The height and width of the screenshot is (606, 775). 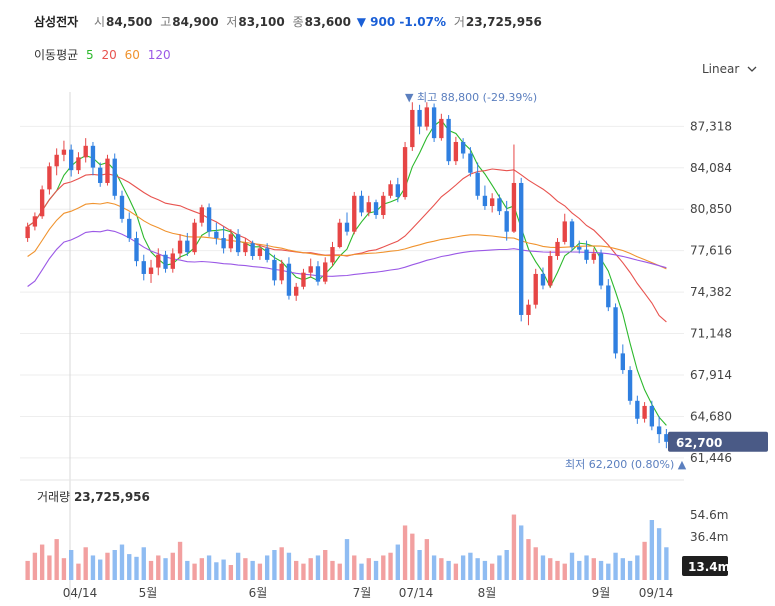 I want to click on moving-average-legend: 이동평균 5 20 60 120, so click(x=104, y=54).